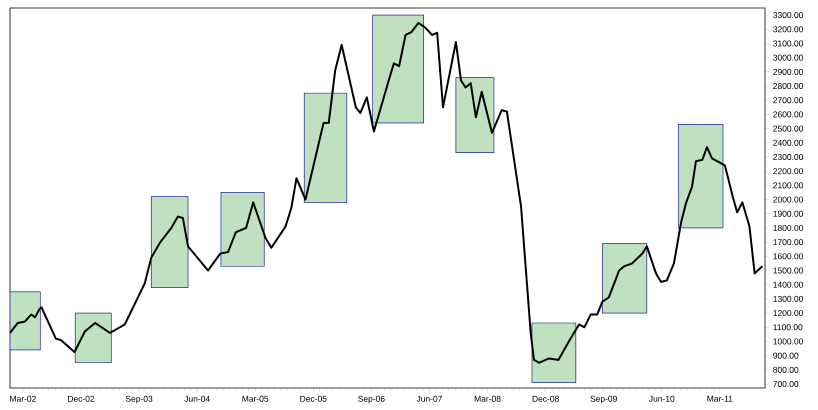 The width and height of the screenshot is (818, 410). What do you see at coordinates (545, 399) in the screenshot?
I see `x-tick-label: Dec-08` at bounding box center [545, 399].